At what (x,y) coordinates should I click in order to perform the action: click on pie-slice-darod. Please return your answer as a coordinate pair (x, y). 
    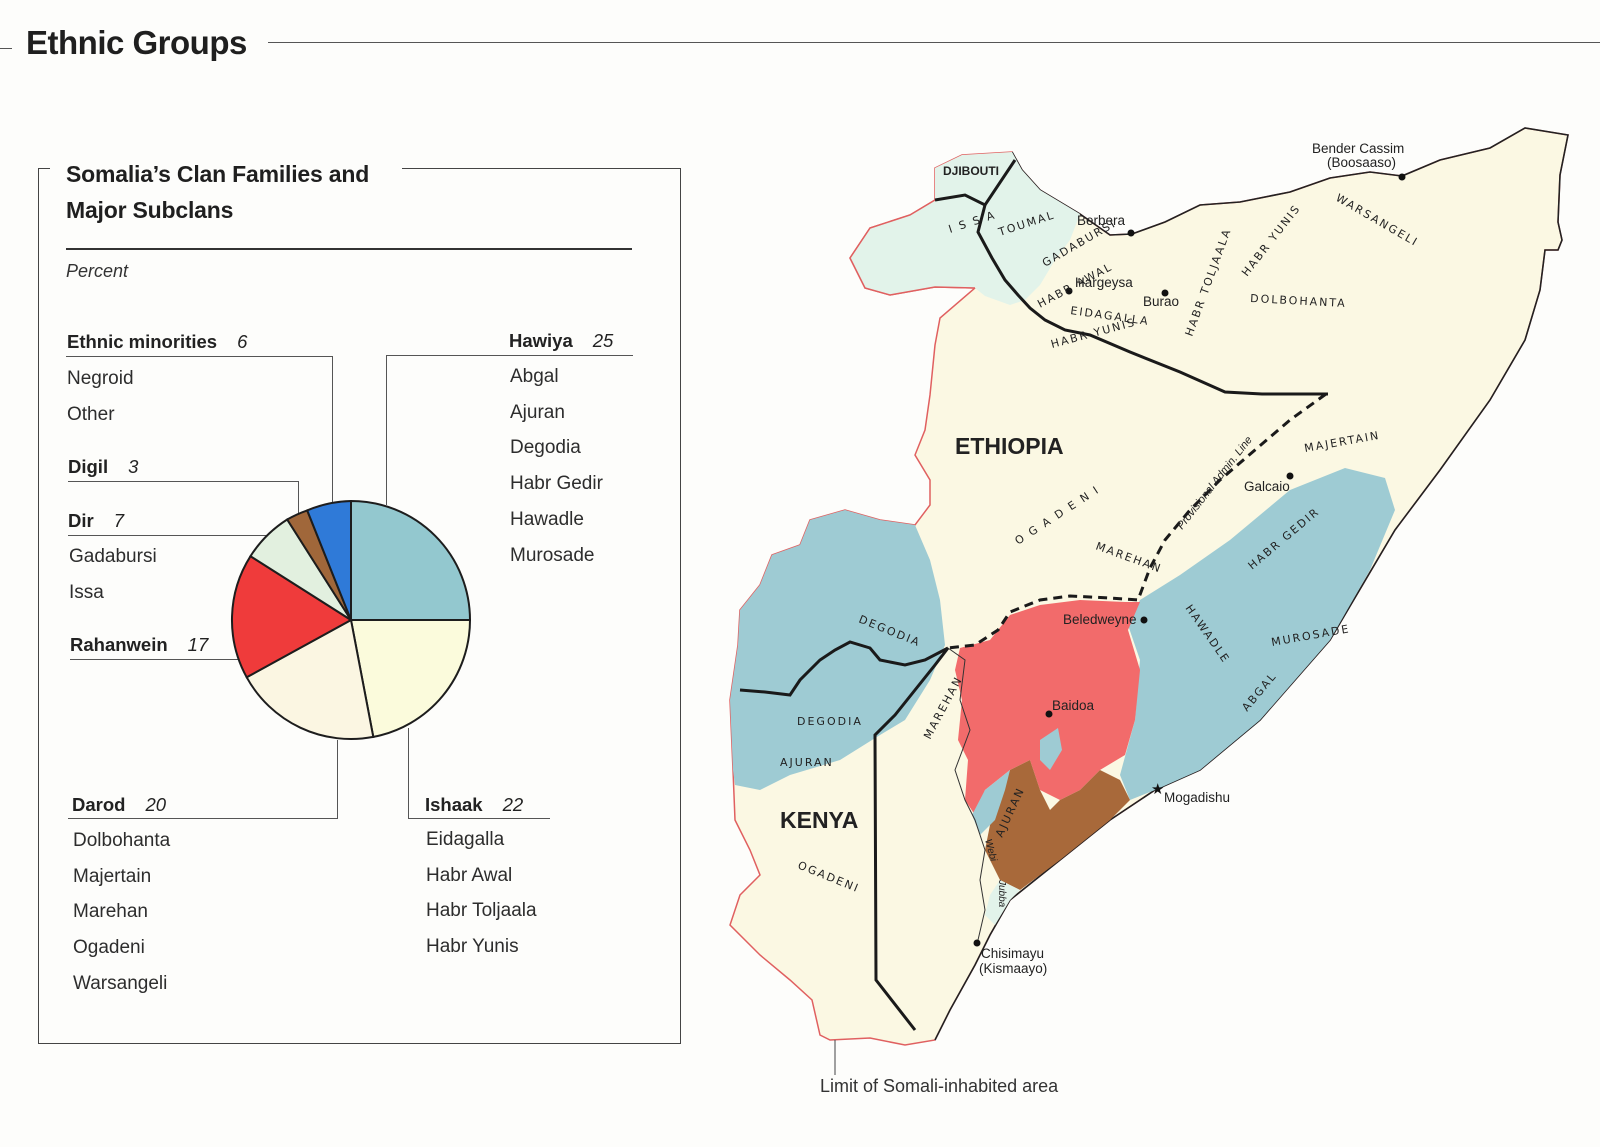
    Looking at the image, I should click on (310, 679).